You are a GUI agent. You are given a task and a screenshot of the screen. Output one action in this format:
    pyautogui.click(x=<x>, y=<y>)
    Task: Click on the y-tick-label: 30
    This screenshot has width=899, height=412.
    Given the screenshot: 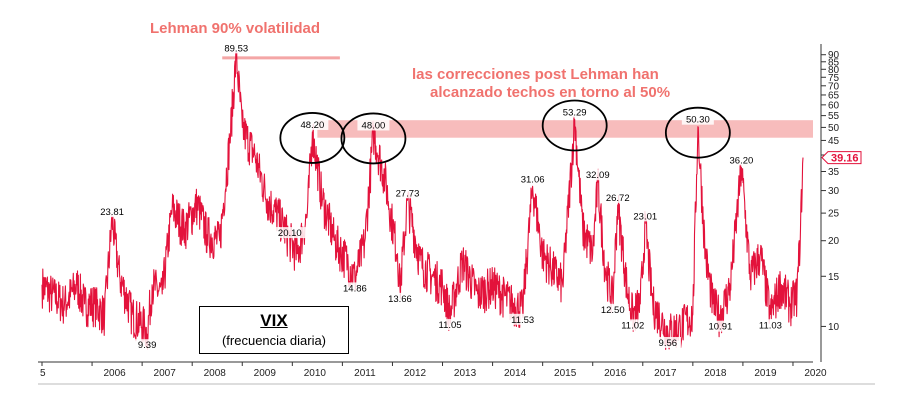 What is the action you would take?
    pyautogui.click(x=834, y=191)
    